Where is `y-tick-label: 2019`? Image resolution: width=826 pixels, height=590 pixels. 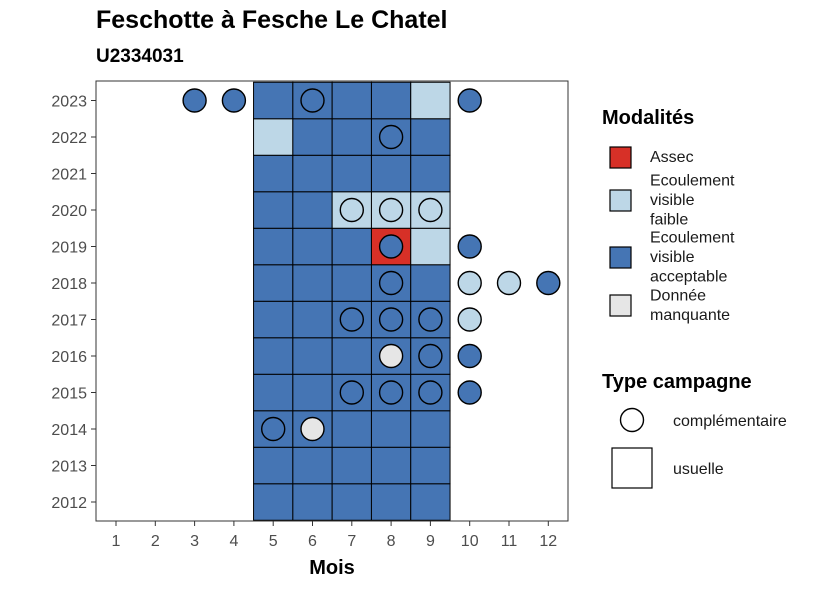 y-tick-label: 2019 is located at coordinates (69, 248).